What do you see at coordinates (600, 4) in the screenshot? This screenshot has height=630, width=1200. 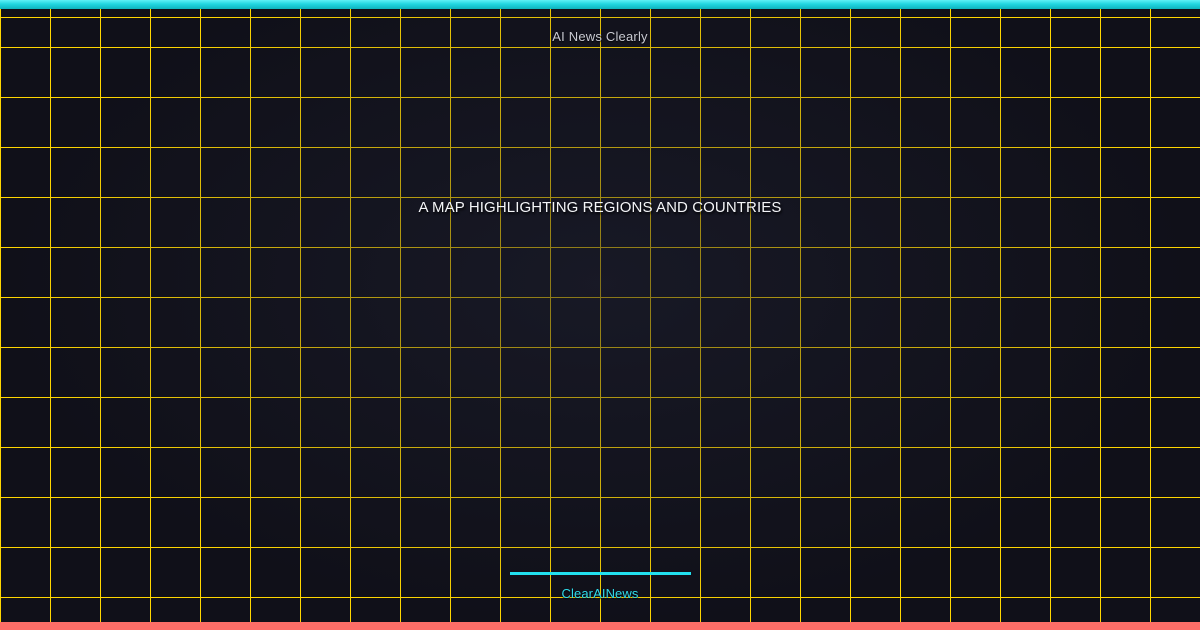 I see `top-accent-bar` at bounding box center [600, 4].